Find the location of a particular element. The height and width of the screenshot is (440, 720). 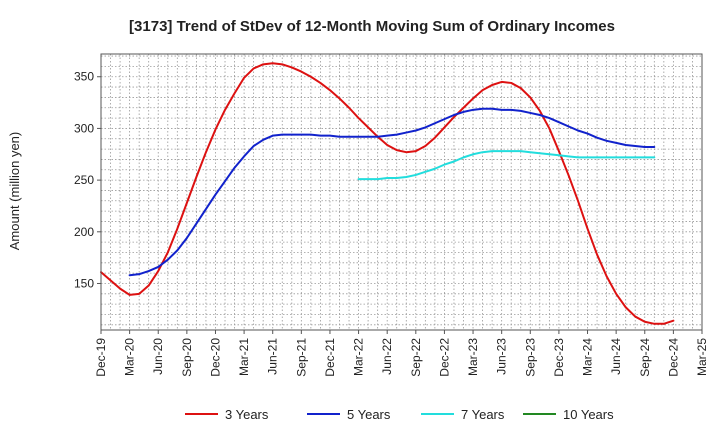

x-tick-label: Mar-22 is located at coordinates (359, 357).